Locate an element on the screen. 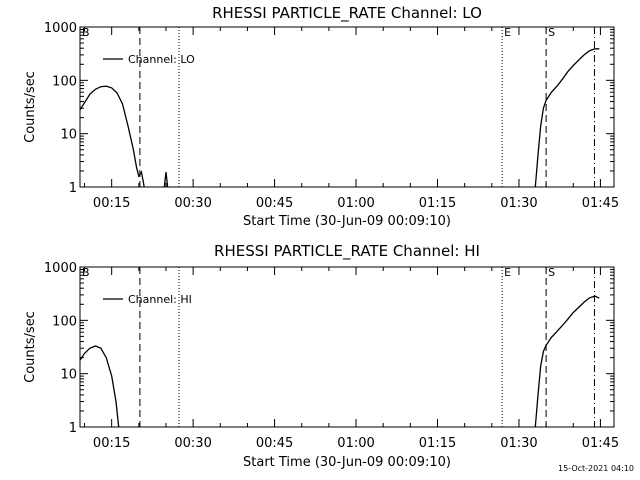 This screenshot has width=640, height=480. legend-label: Channel: LO is located at coordinates (161, 59).